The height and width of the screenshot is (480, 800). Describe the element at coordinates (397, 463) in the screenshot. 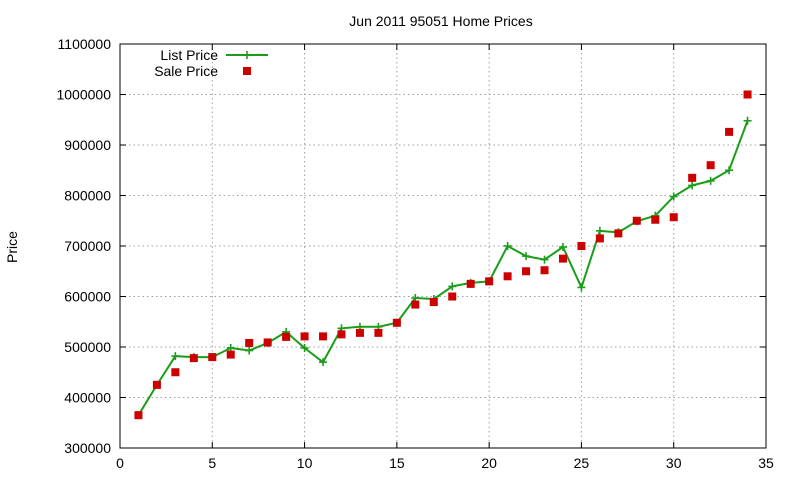

I see `x-tick-label: 15` at that location.